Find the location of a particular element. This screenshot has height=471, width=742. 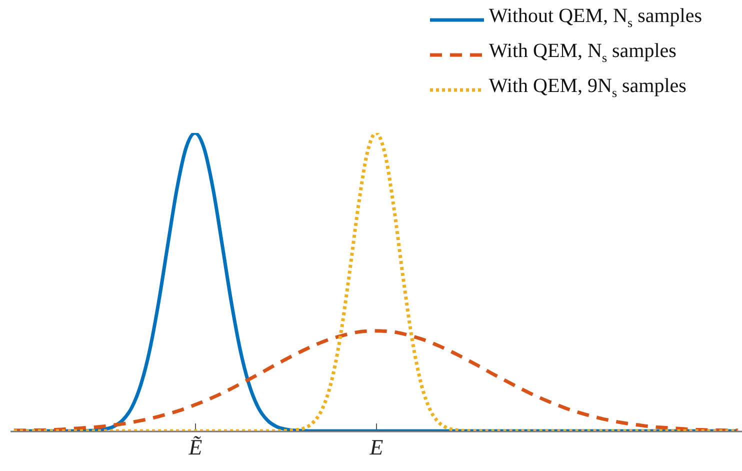

legend-label: With QEM, 9N$_{s}$ samples is located at coordinates (587, 88).